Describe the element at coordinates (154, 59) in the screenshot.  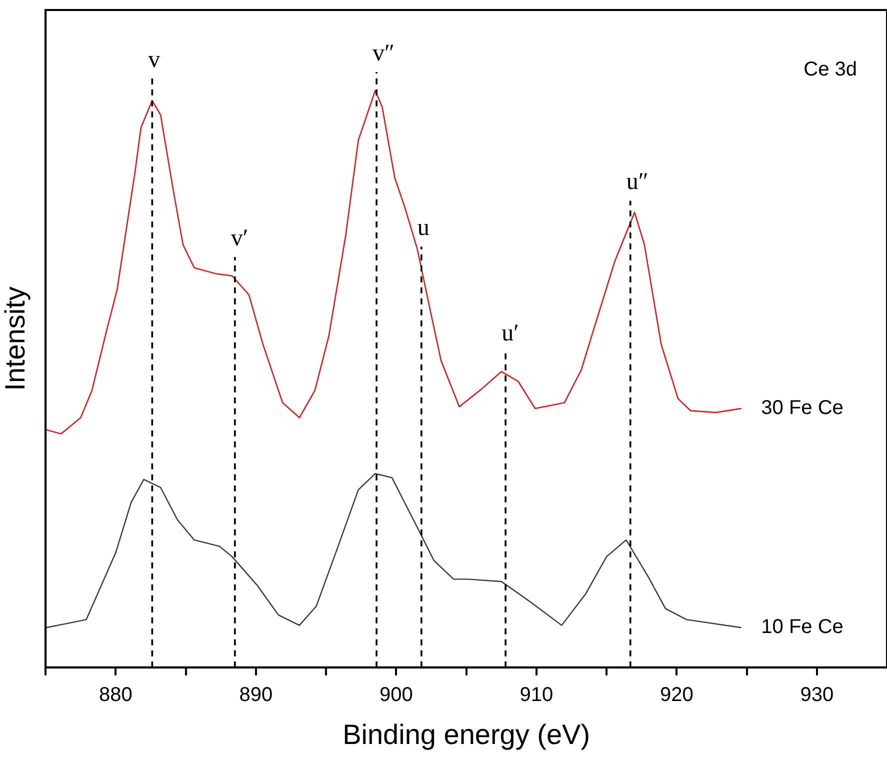
I see `ref-line-label: v` at that location.